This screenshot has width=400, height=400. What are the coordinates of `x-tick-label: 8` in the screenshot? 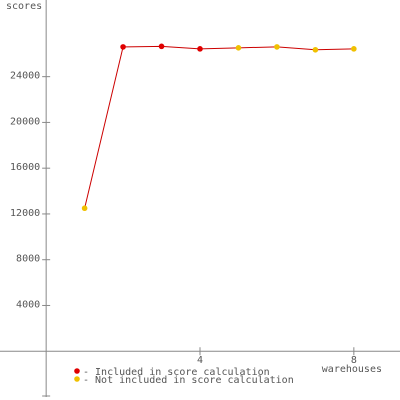 It's located at (354, 360).